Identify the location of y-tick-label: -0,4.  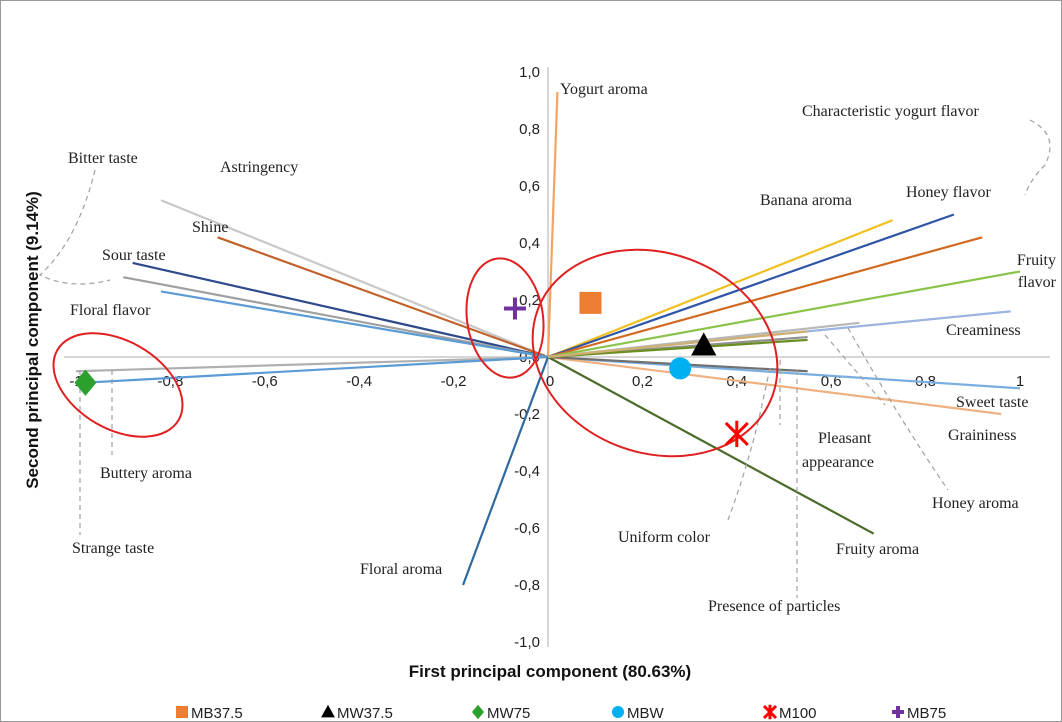
(527, 471).